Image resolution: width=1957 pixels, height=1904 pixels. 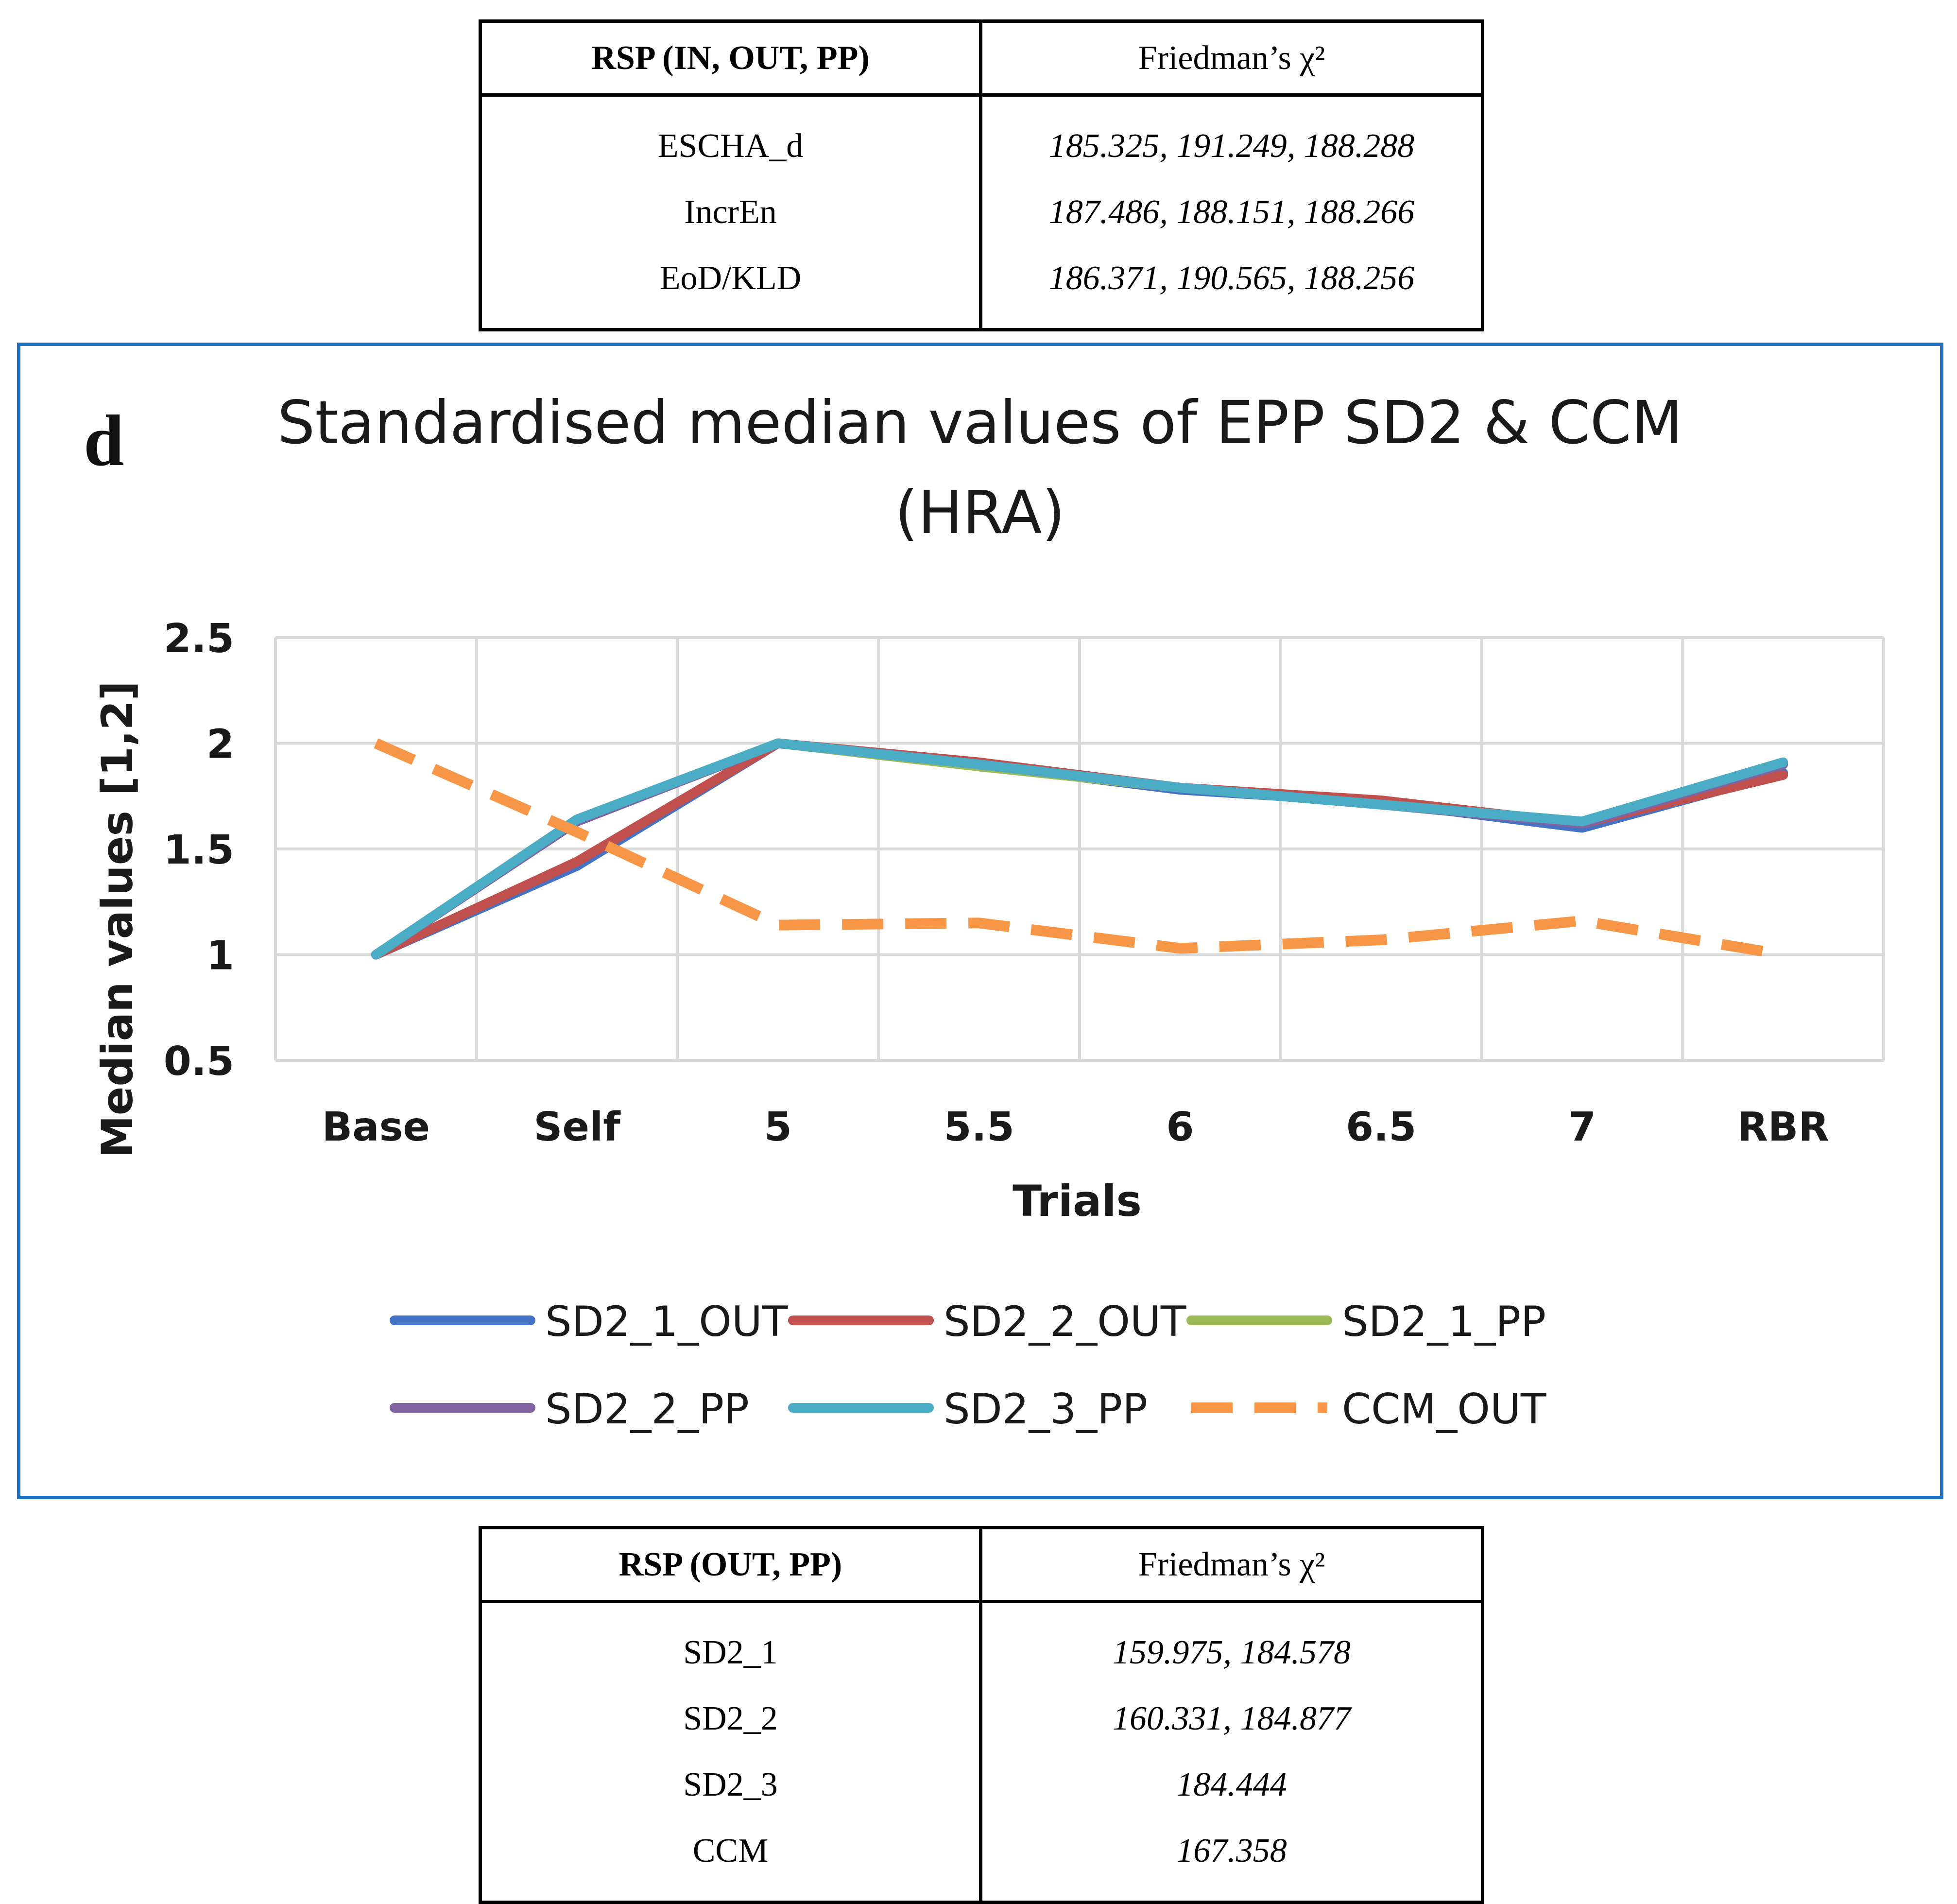 I want to click on legend-label: SD2_1_PP, so click(x=1444, y=1322).